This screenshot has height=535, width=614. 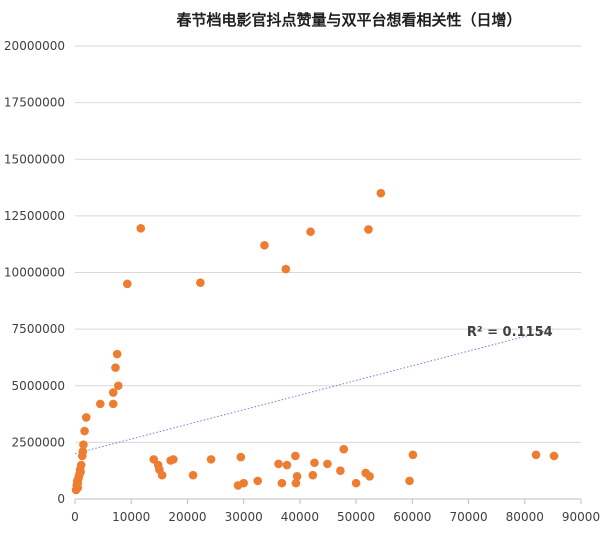 What do you see at coordinates (61, 499) in the screenshot?
I see `y-tick-label: 0` at bounding box center [61, 499].